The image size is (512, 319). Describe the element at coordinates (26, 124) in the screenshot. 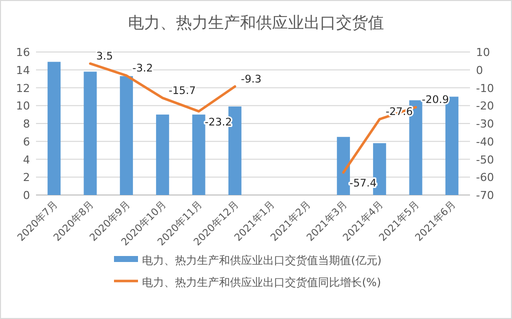

I see `y-tick-label: 8` at that location.